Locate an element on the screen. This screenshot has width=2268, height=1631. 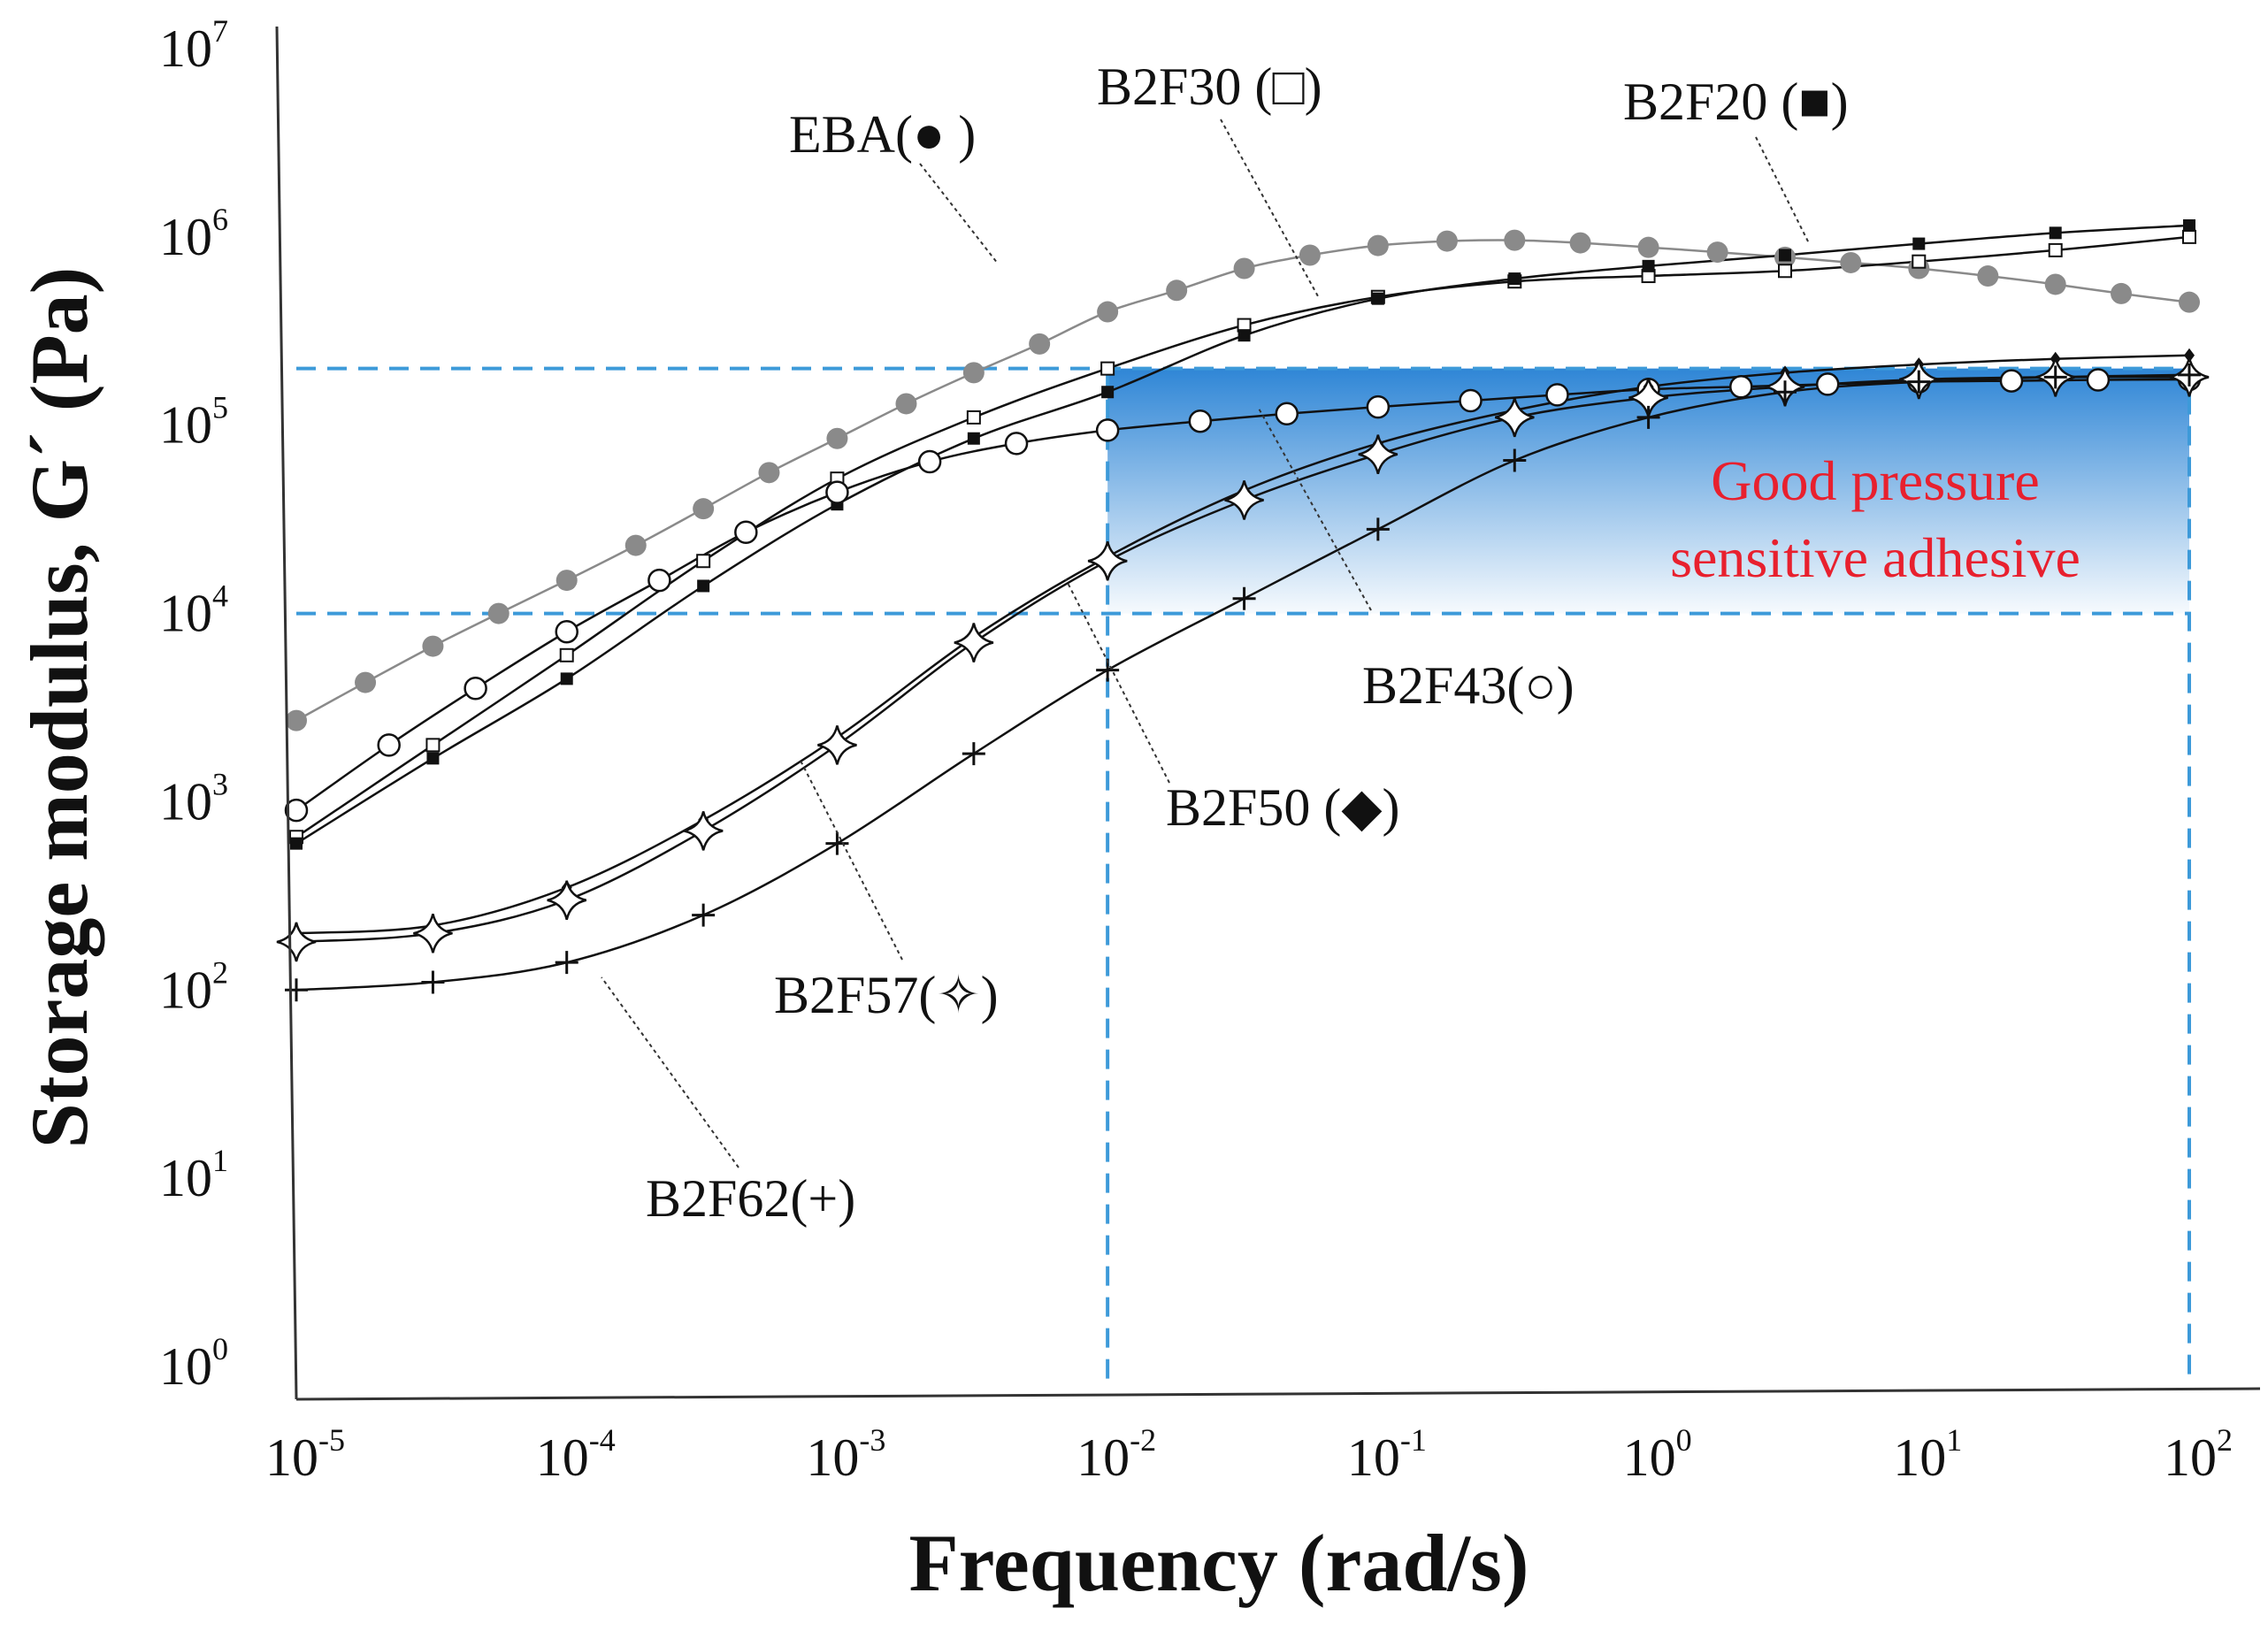
x-tick-label-2: 10⁻³ is located at coordinates (846, 1455).